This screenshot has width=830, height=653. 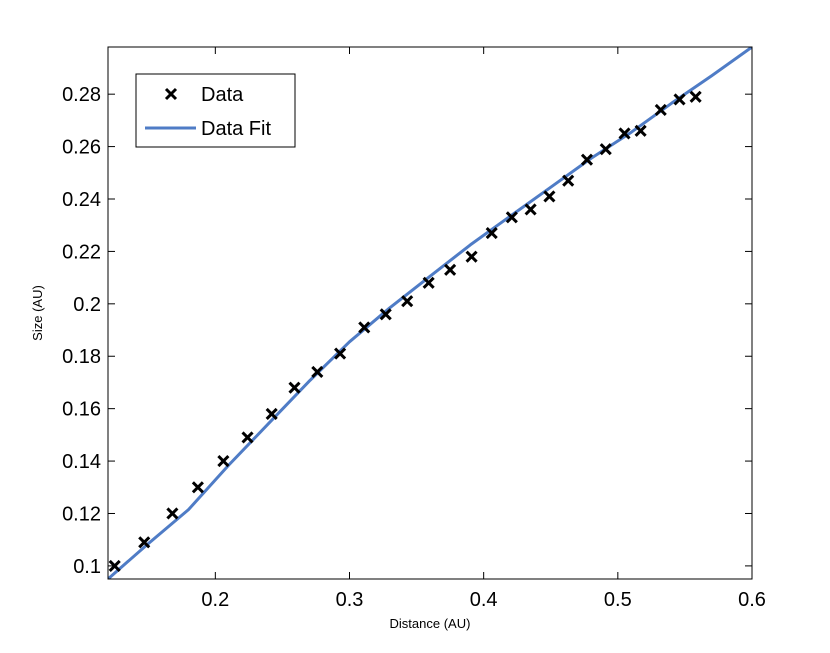 What do you see at coordinates (81, 200) in the screenshot?
I see `y-tick-label: 0.24` at bounding box center [81, 200].